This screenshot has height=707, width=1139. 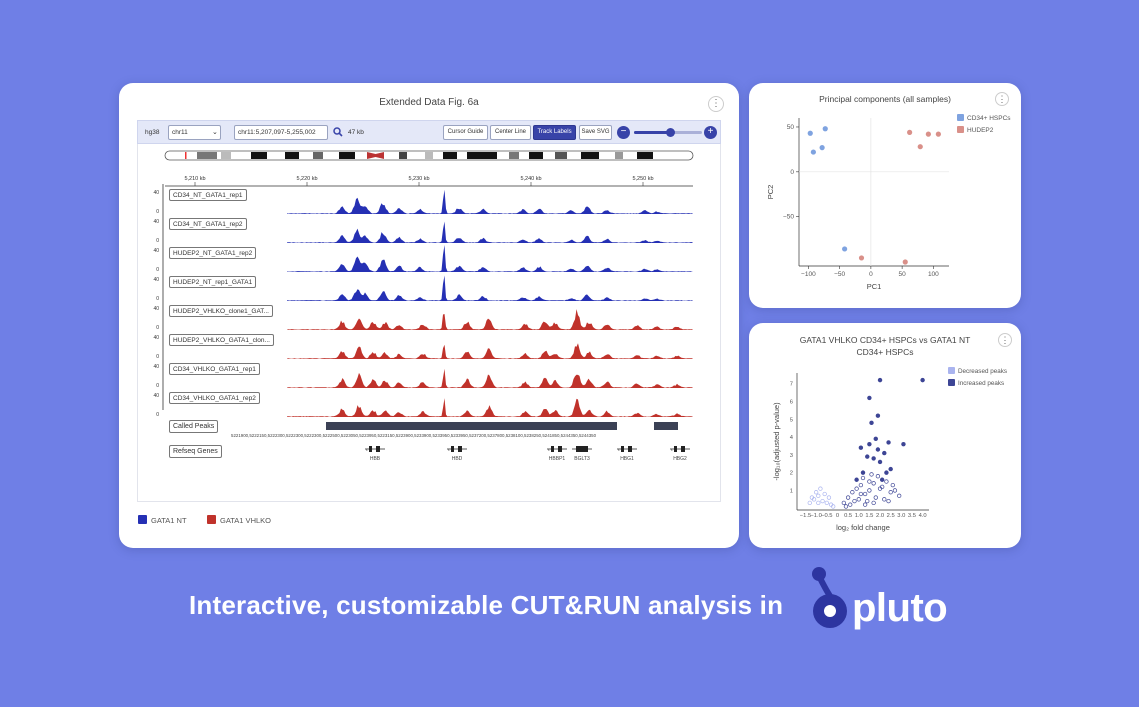 I want to click on track-label-7: CD34_VHLKO_GATA1_rep1, so click(x=214, y=369).